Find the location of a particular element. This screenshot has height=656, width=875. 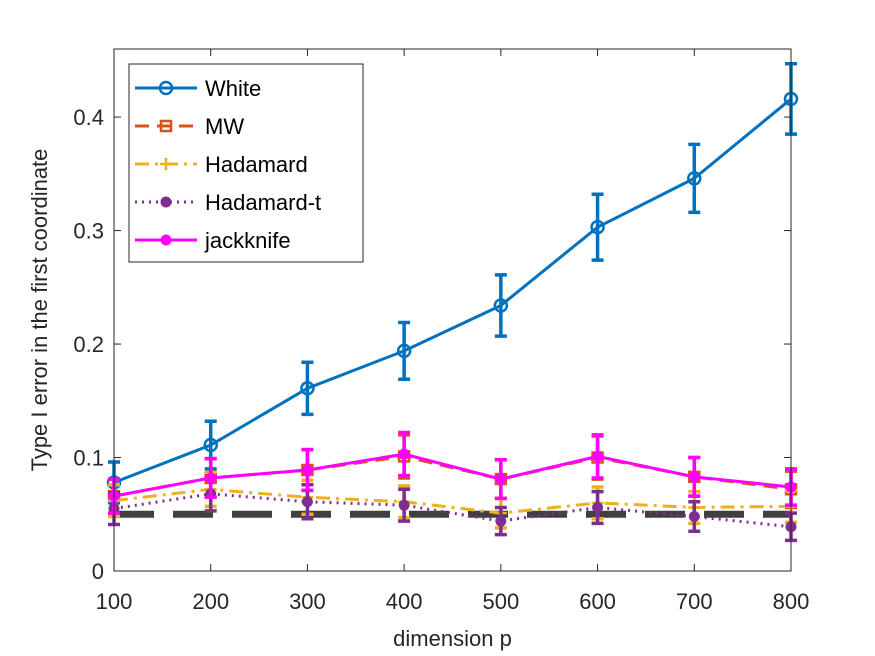

legend-entry: Hadamard-t is located at coordinates (228, 202).